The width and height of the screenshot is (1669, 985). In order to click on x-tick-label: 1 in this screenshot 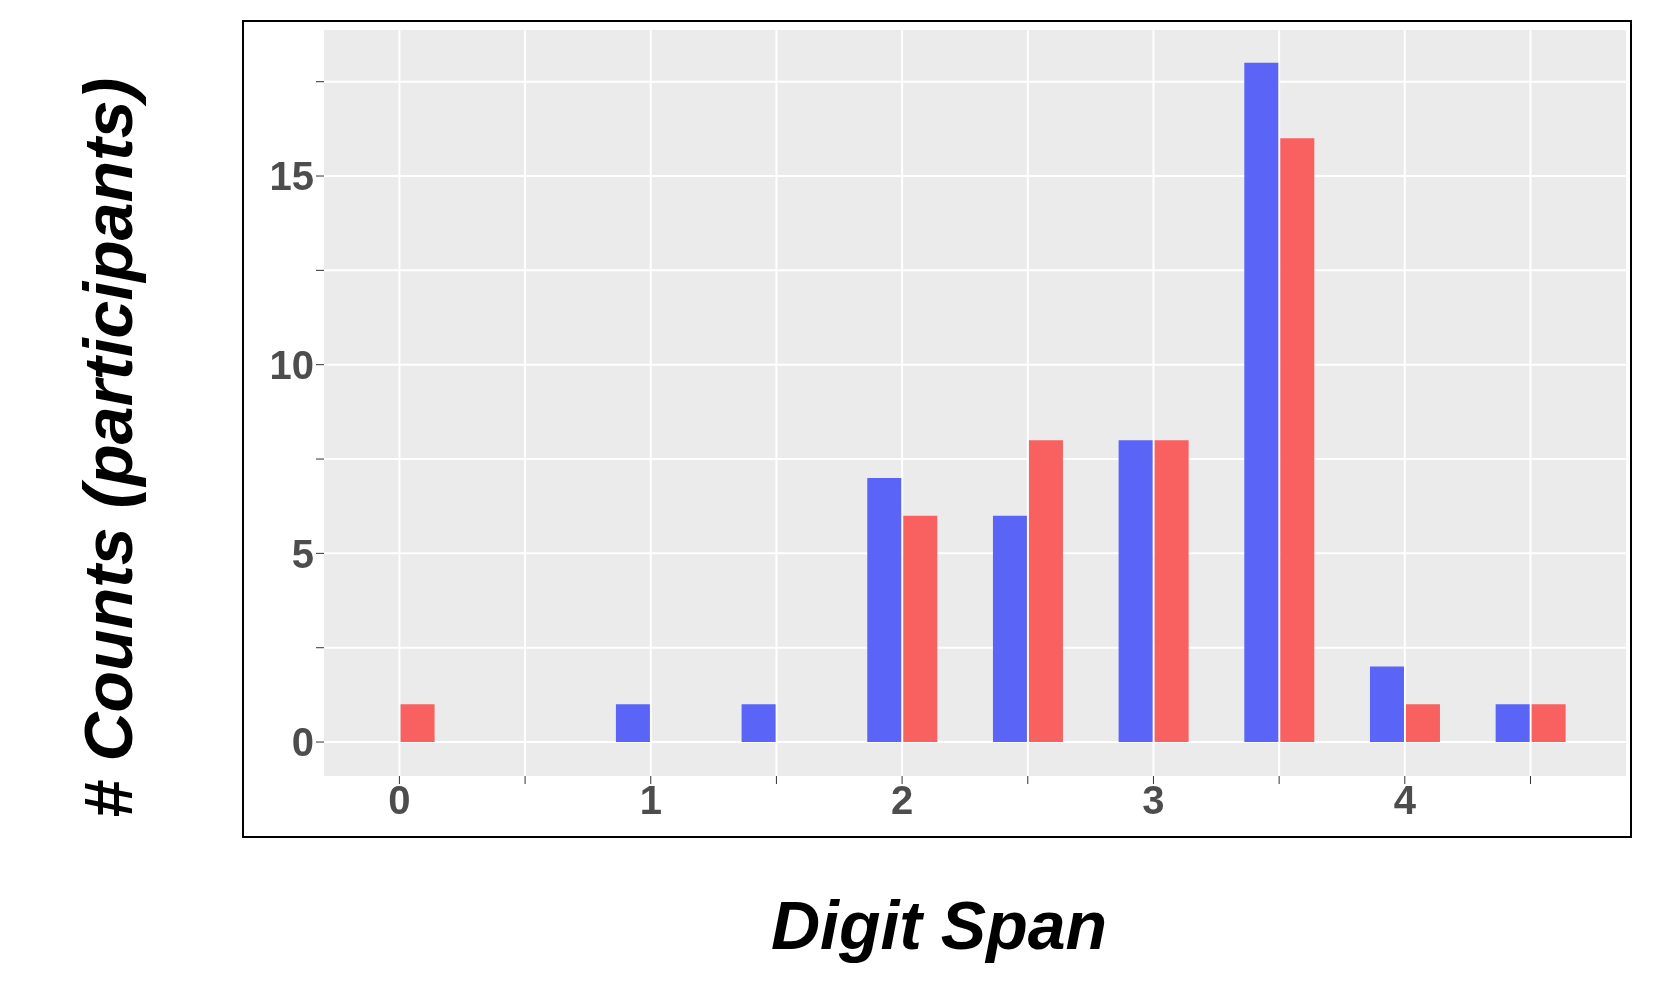, I will do `click(650, 800)`.